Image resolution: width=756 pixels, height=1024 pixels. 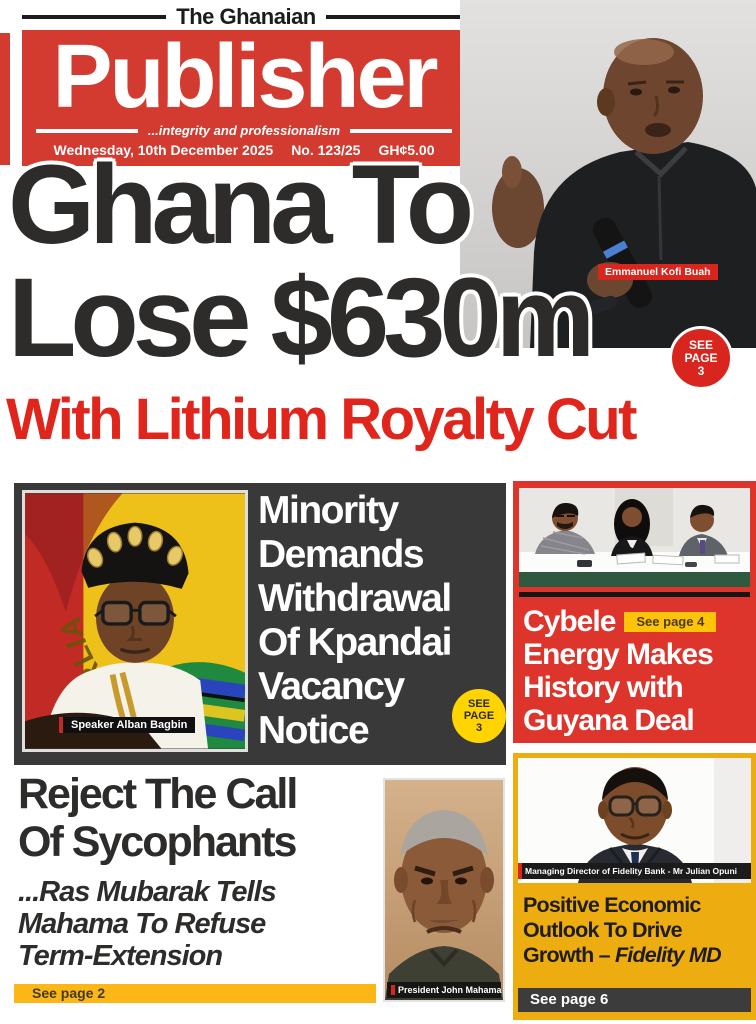 I want to click on sycophants-line-2: Of Sycophants, so click(x=157, y=842).